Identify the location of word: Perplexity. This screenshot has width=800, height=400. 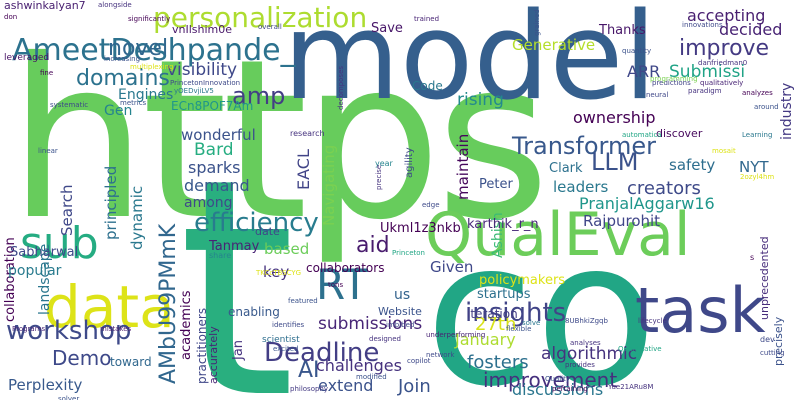
(45, 385).